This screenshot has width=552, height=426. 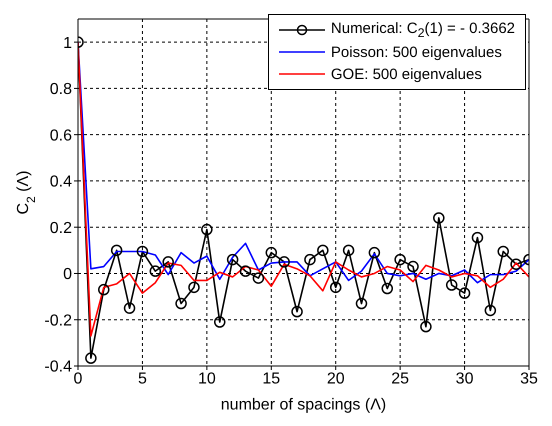 I want to click on x-tick-label: 10, so click(x=207, y=379).